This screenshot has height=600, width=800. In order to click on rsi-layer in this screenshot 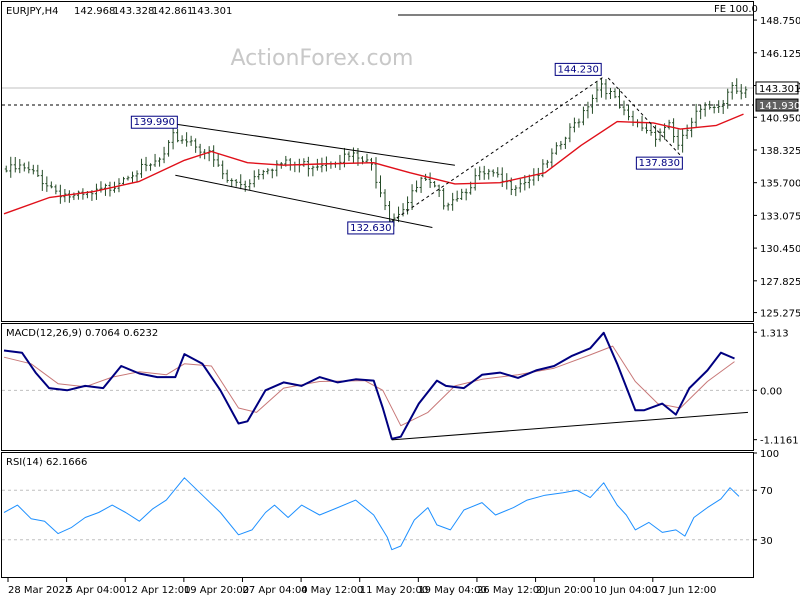, I will do `click(377, 514)`.